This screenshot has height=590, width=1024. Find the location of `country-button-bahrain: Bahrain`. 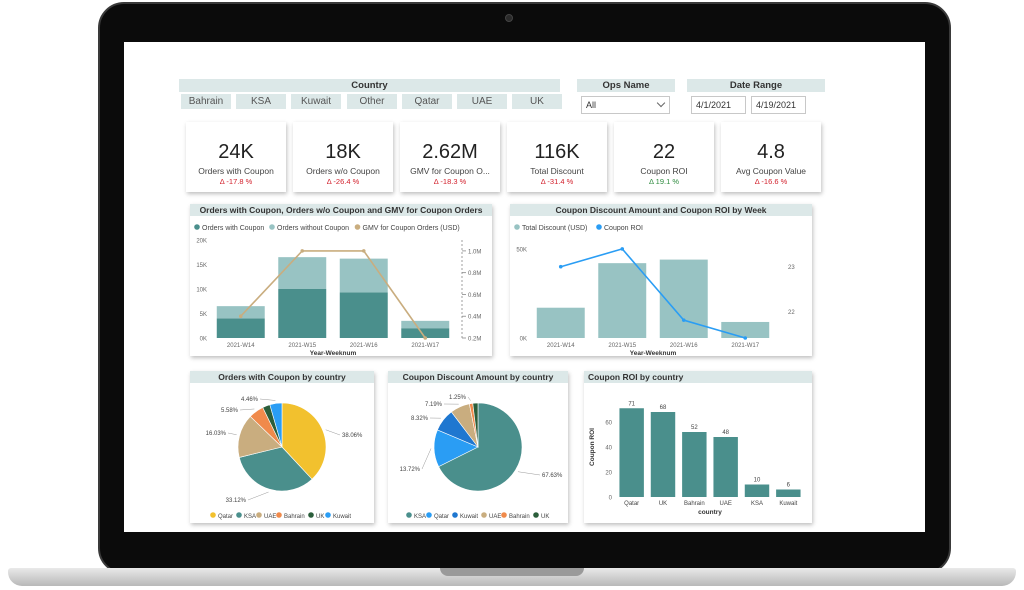

country-button-bahrain: Bahrain is located at coordinates (206, 101).